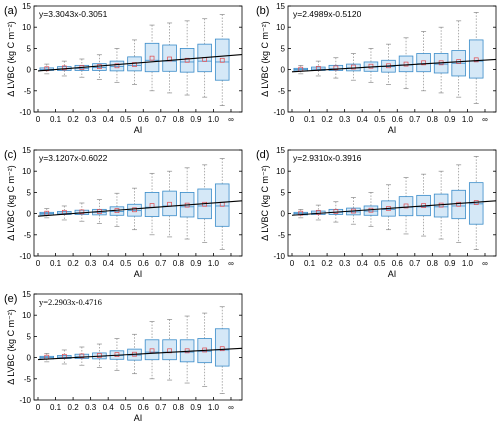 The height and width of the screenshot is (432, 500). Describe the element at coordinates (10, 155) in the screenshot. I see `panel-label: (c)` at that location.